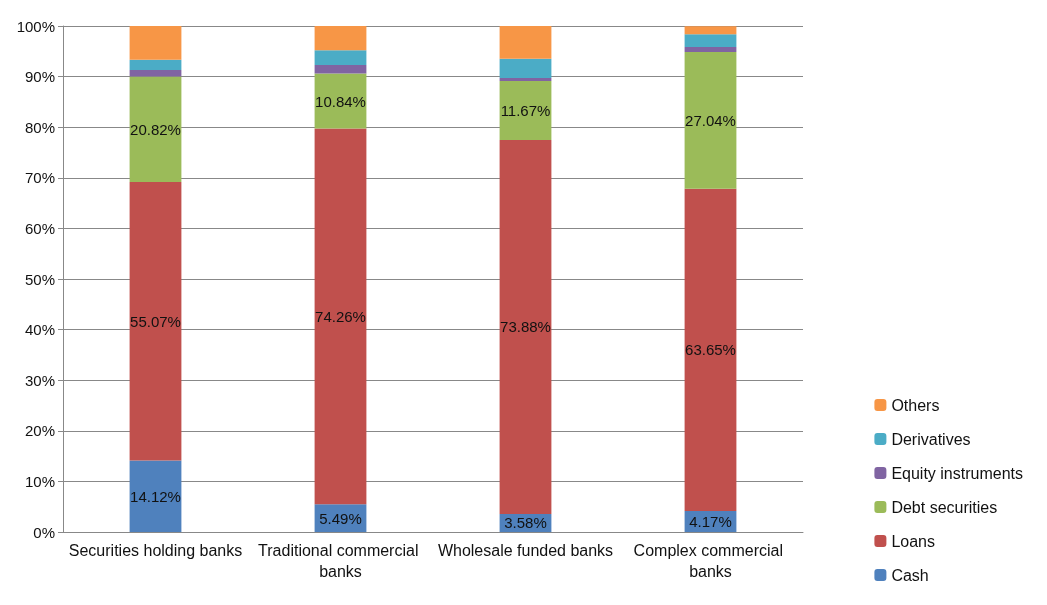  What do you see at coordinates (39, 431) in the screenshot?
I see `y-tick-label: 20%` at bounding box center [39, 431].